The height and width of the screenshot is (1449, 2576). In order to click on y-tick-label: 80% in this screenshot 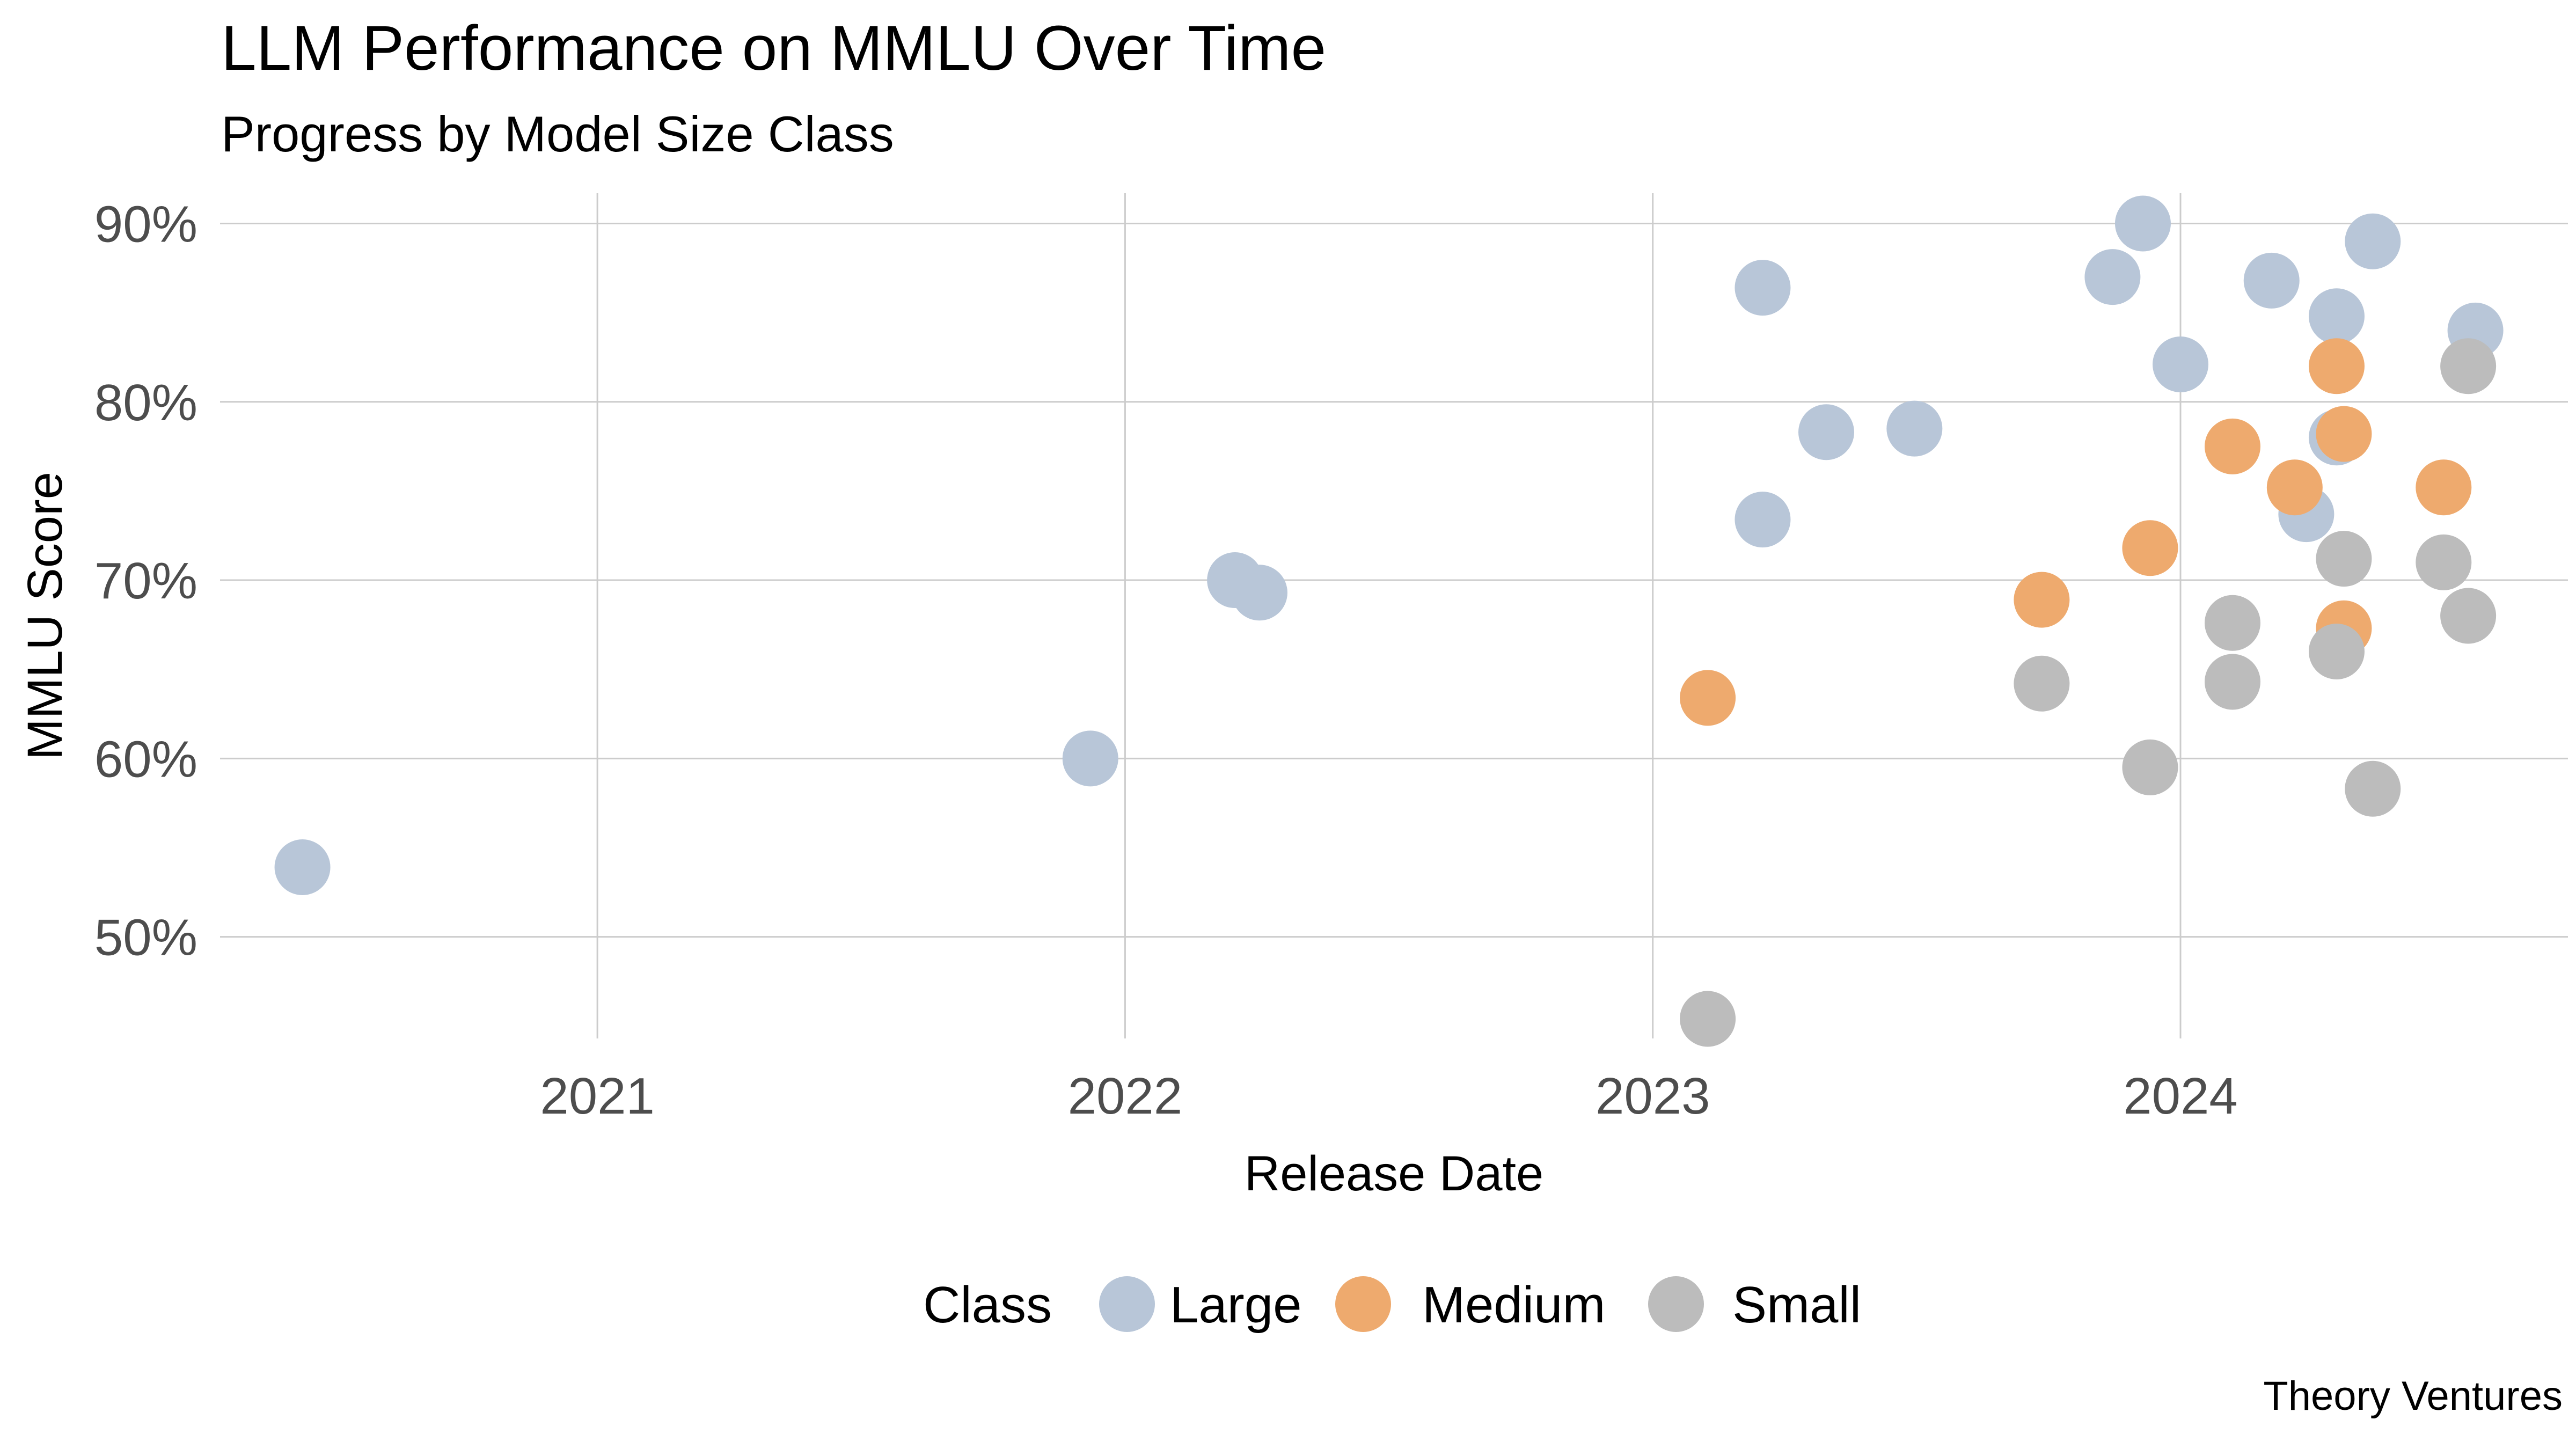, I will do `click(145, 402)`.